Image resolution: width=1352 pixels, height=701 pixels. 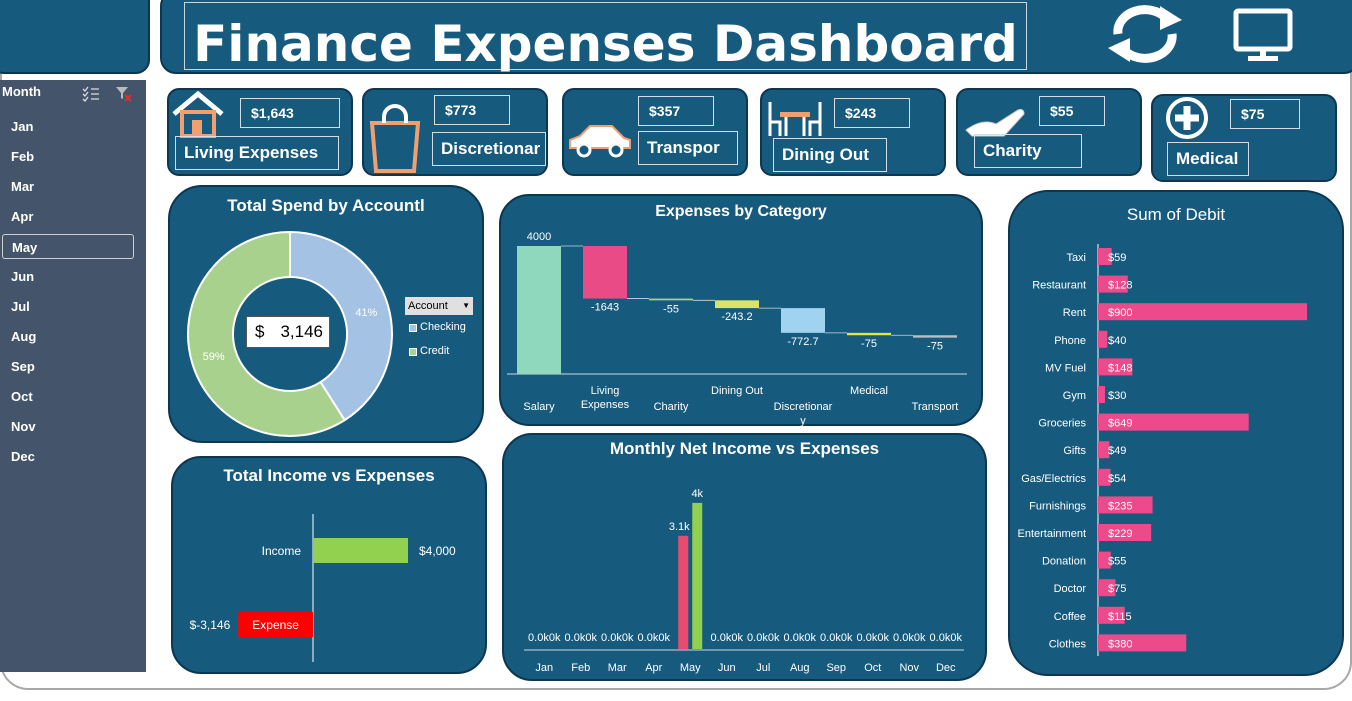 I want to click on donut-slice-credit, so click(x=267, y=333).